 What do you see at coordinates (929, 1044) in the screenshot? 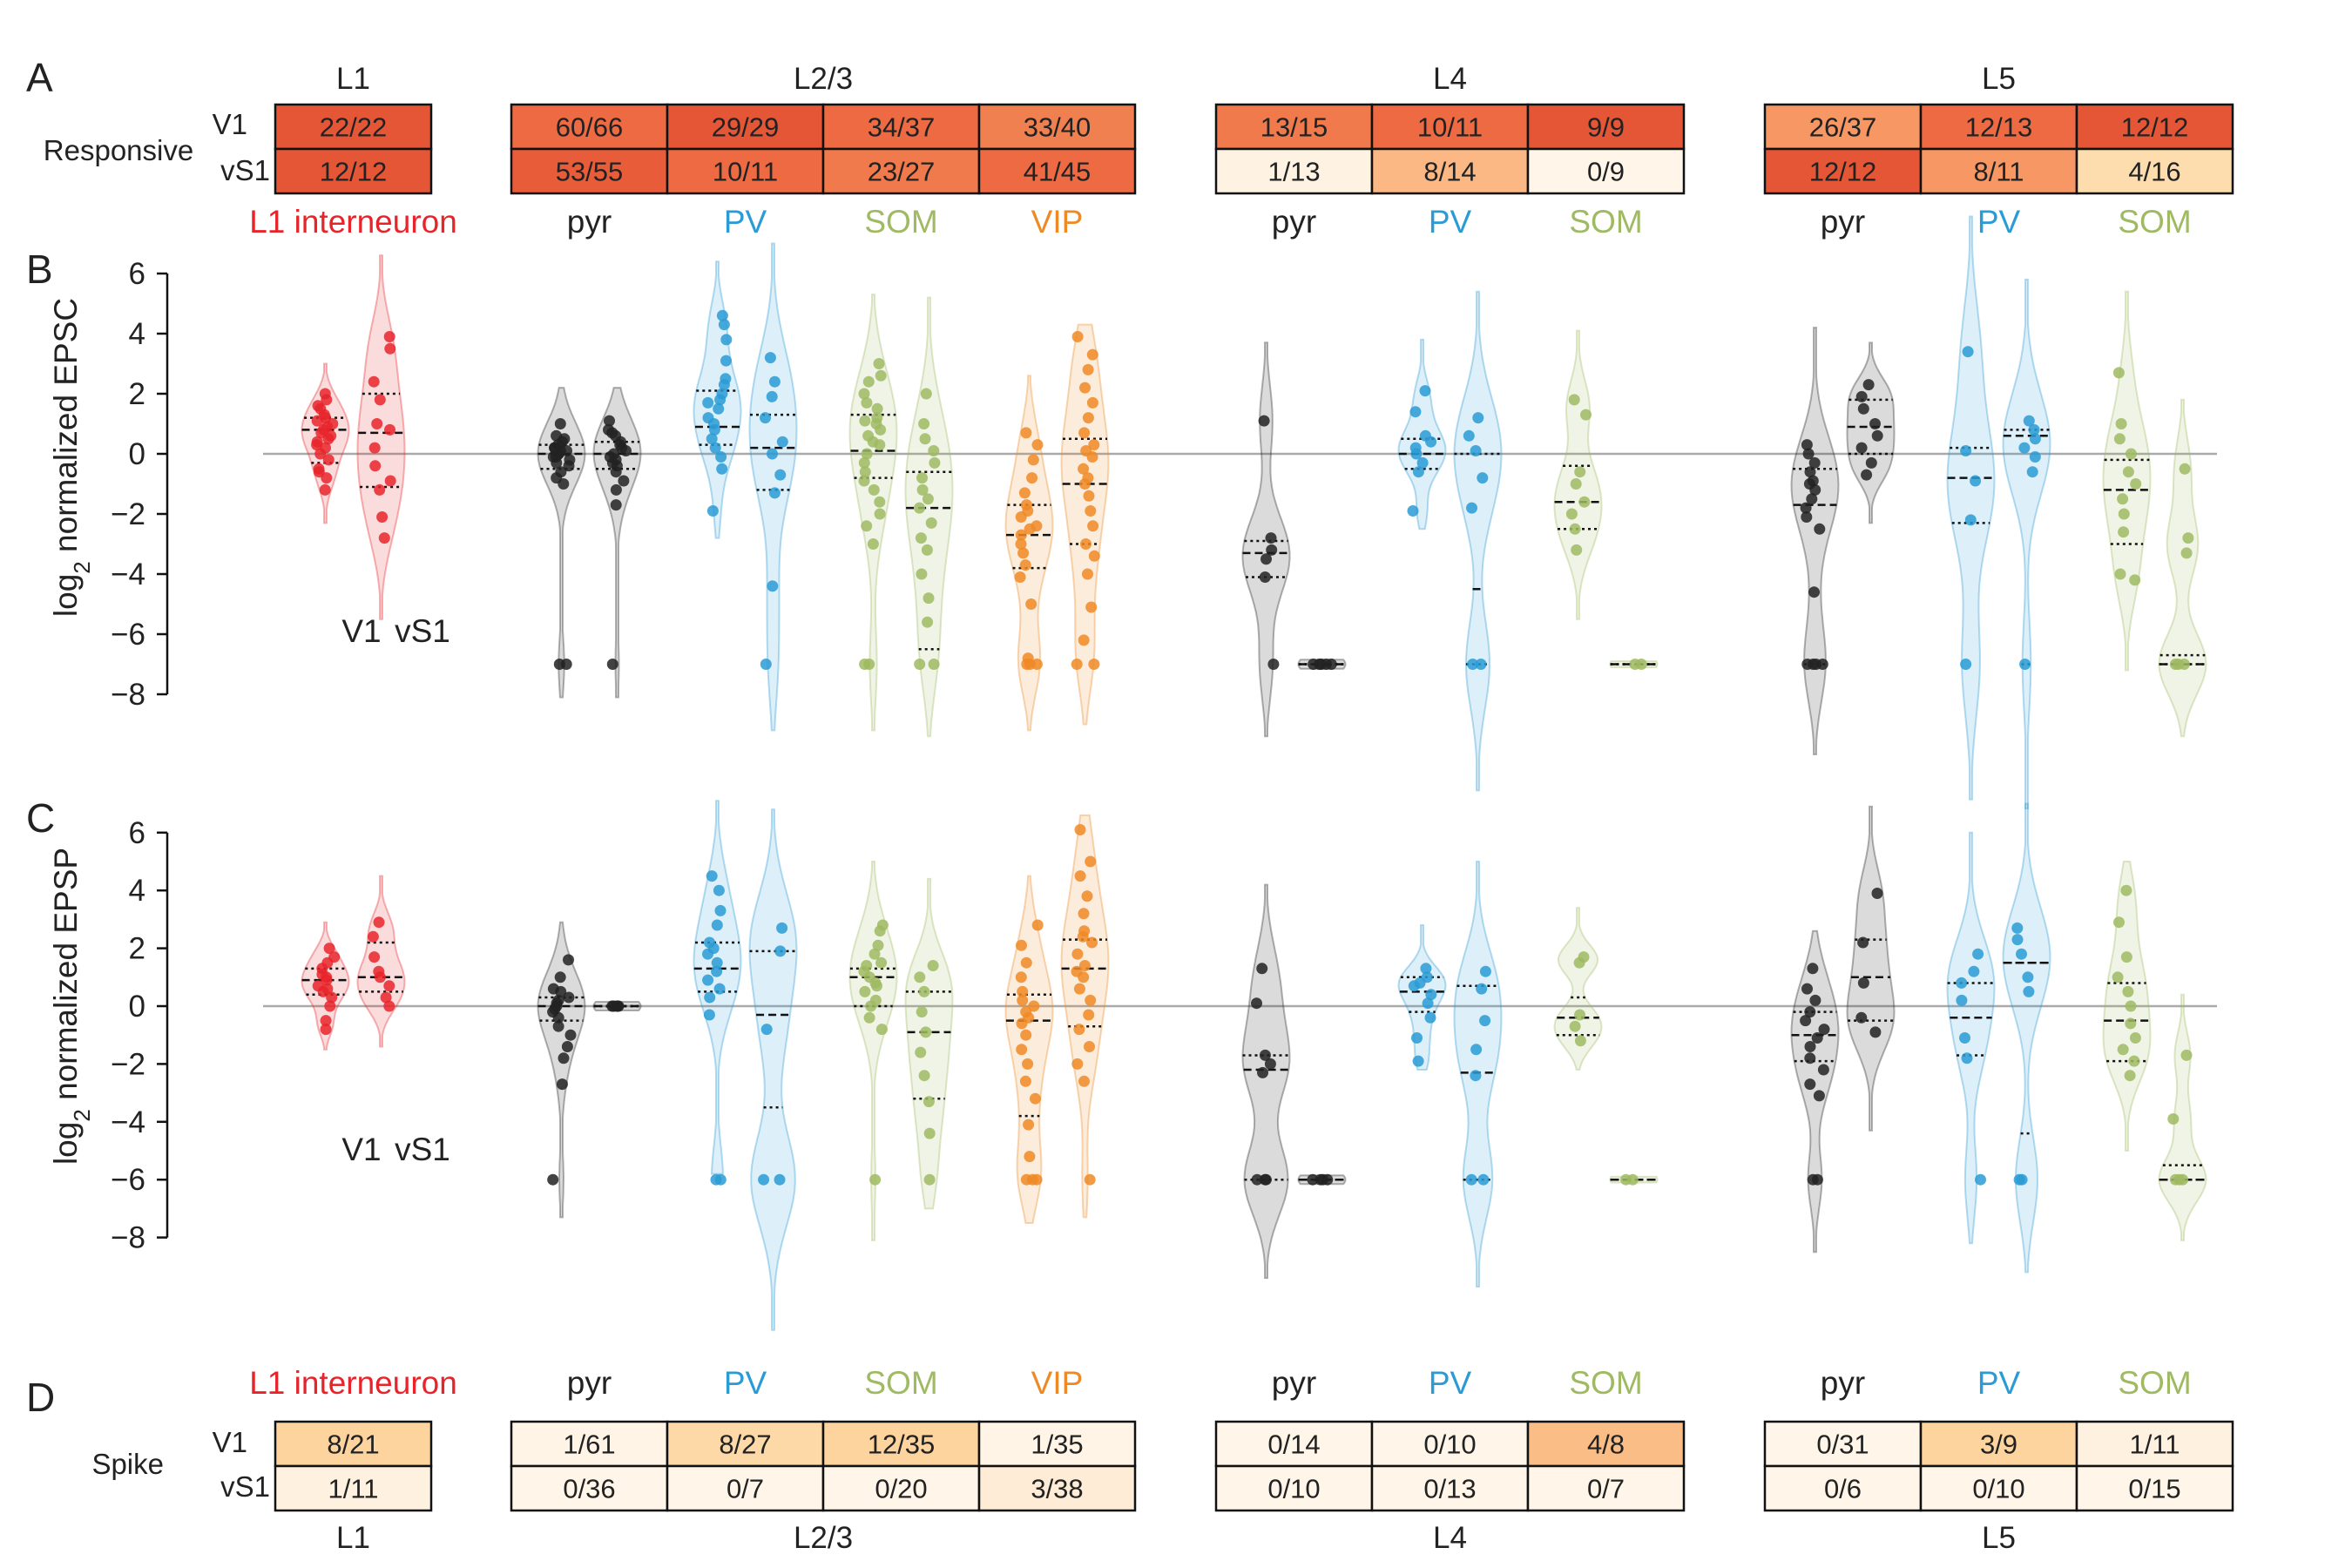
I see `panel-c-violin-vs1` at bounding box center [929, 1044].